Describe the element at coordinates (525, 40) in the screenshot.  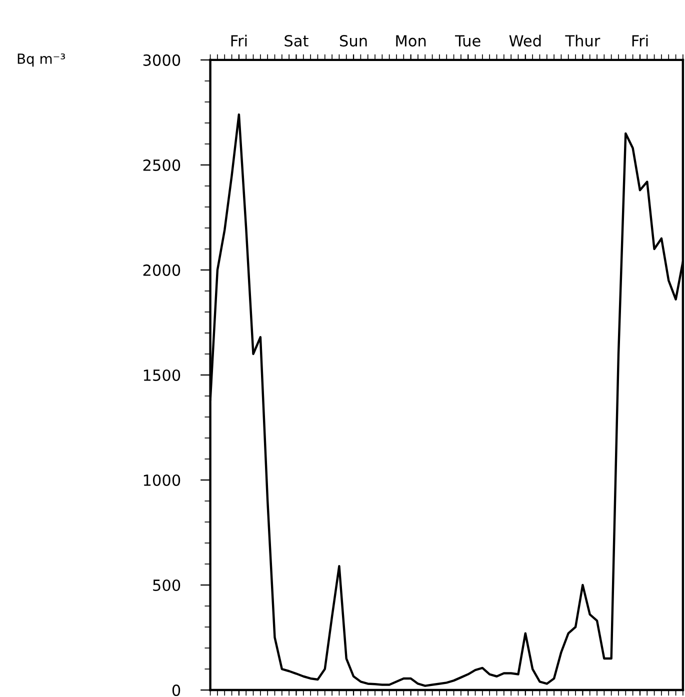
I see `x-tick-label: Wed` at that location.